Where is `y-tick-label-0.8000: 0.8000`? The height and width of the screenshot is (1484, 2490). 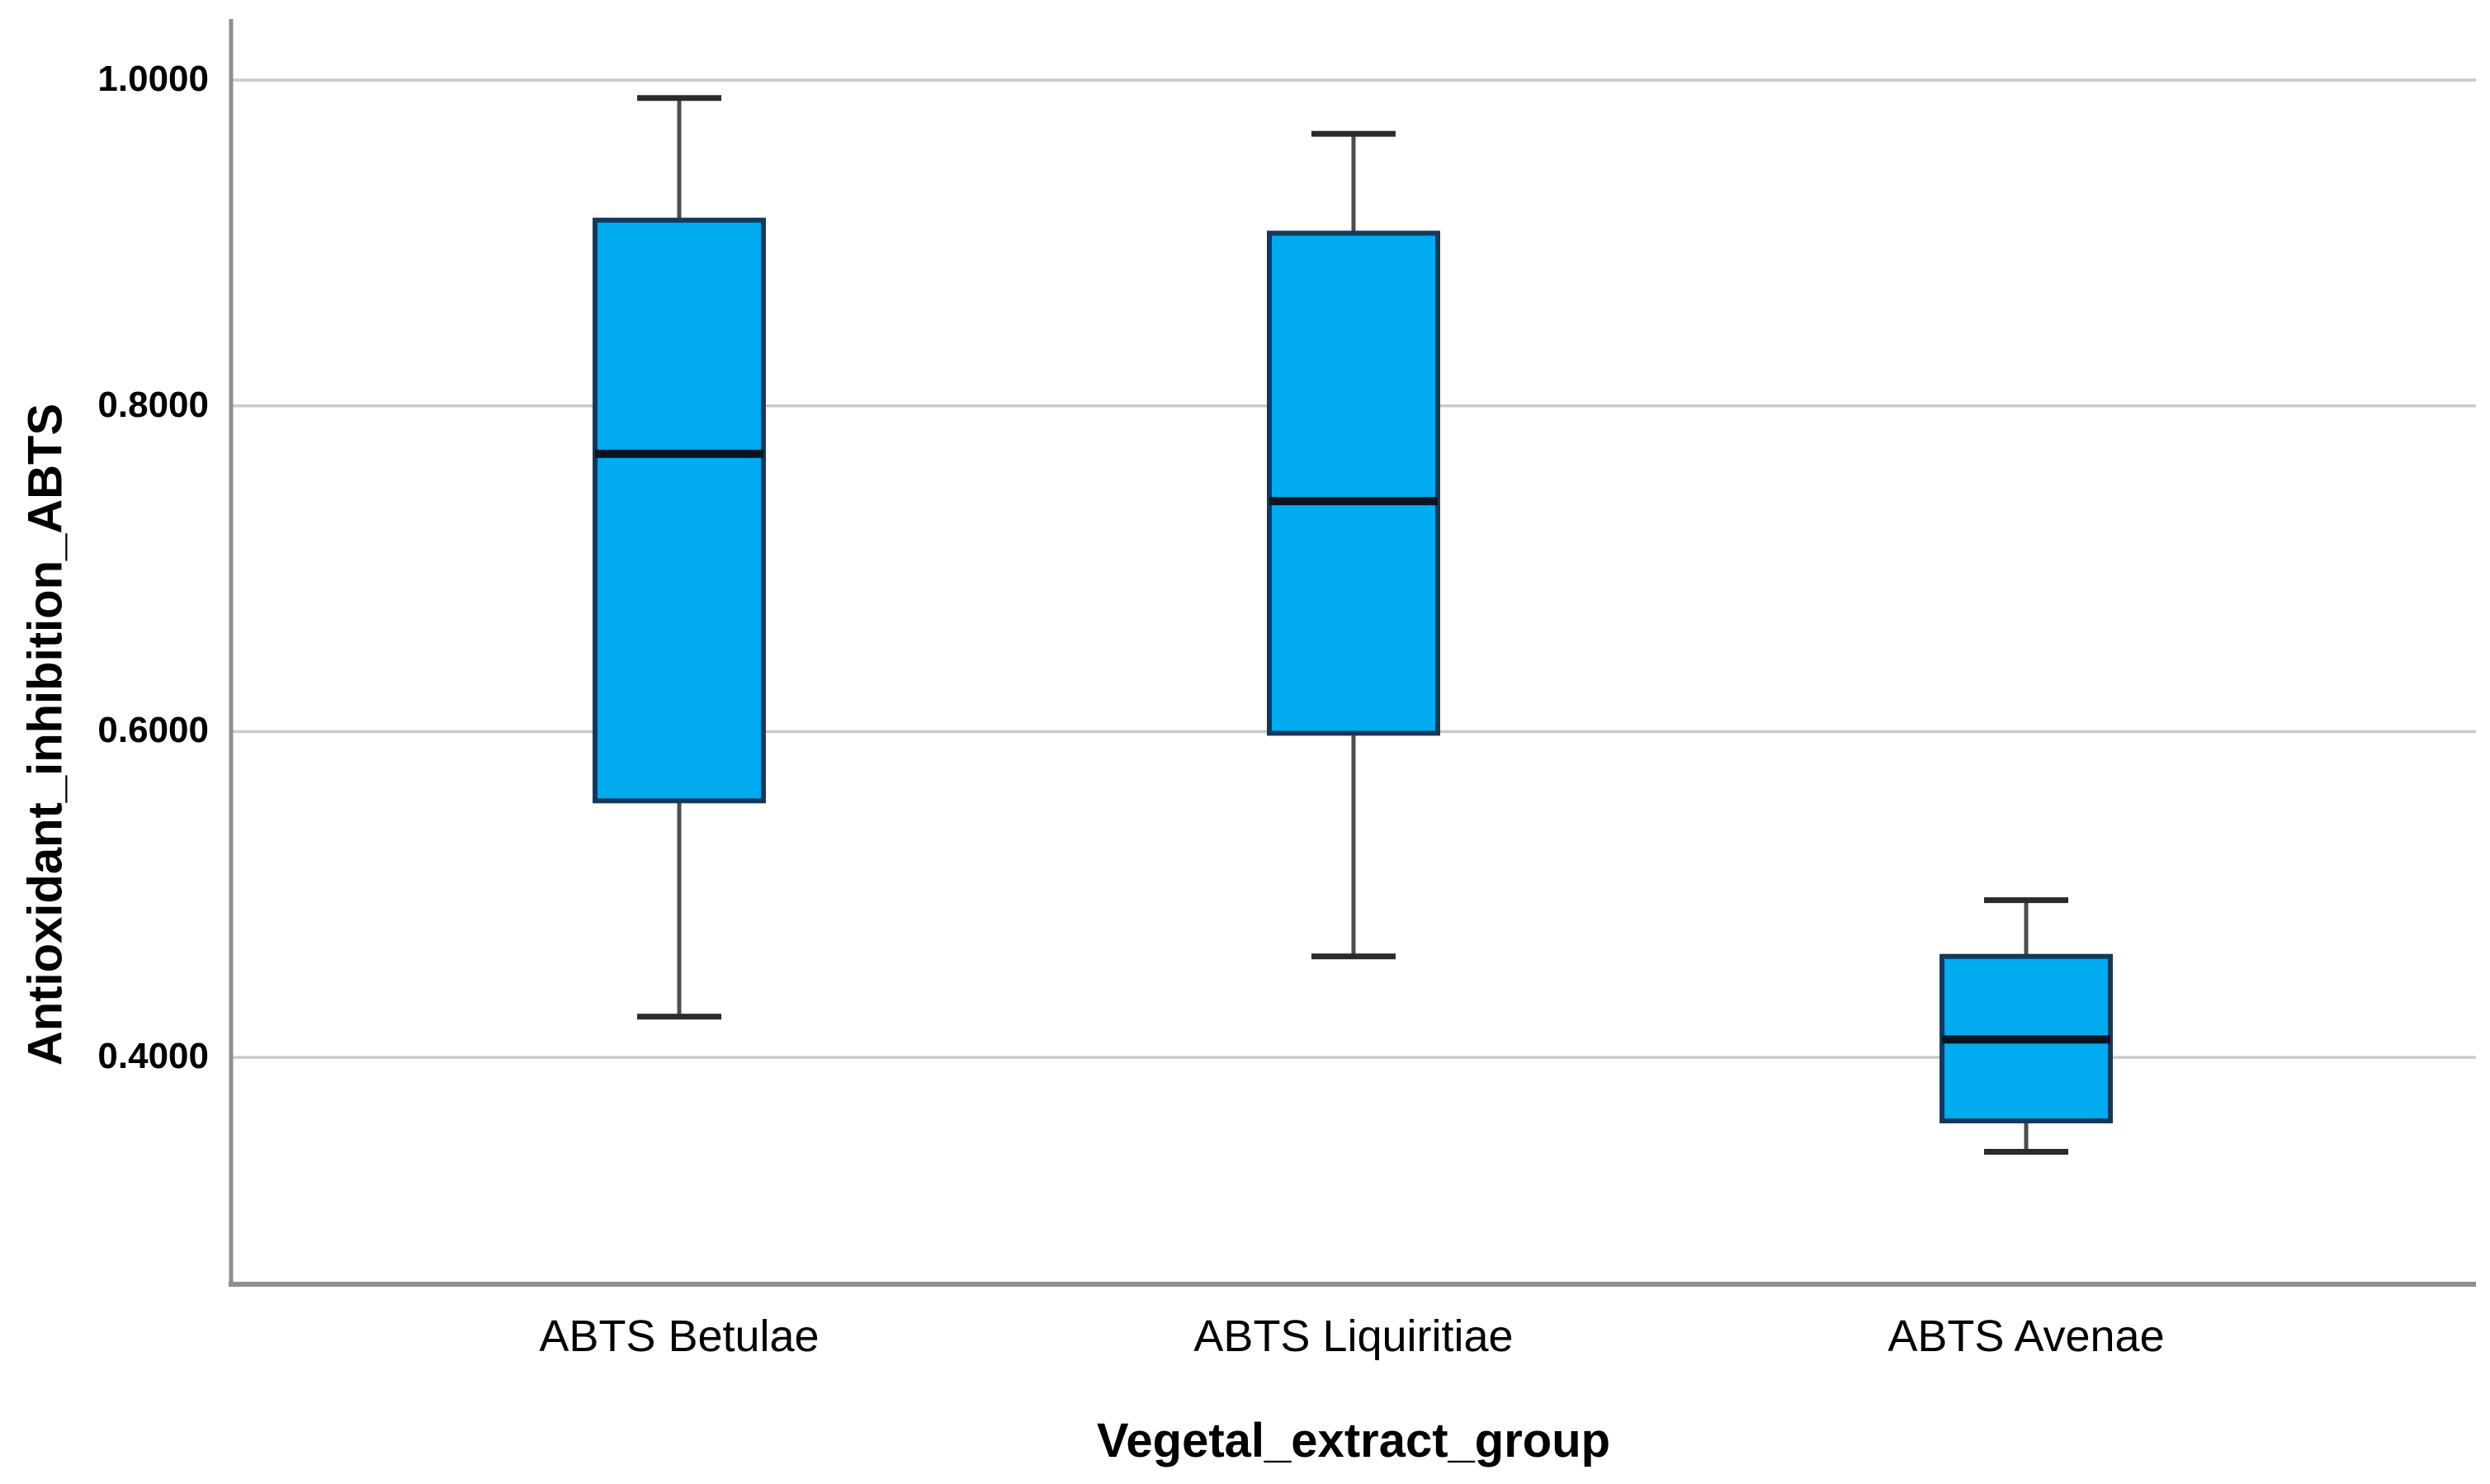 y-tick-label-0.8000: 0.8000 is located at coordinates (153, 404).